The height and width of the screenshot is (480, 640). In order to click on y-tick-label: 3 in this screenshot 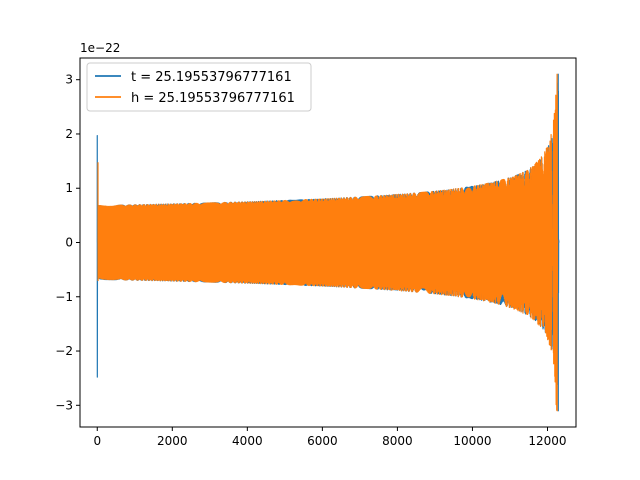, I will do `click(69, 80)`.